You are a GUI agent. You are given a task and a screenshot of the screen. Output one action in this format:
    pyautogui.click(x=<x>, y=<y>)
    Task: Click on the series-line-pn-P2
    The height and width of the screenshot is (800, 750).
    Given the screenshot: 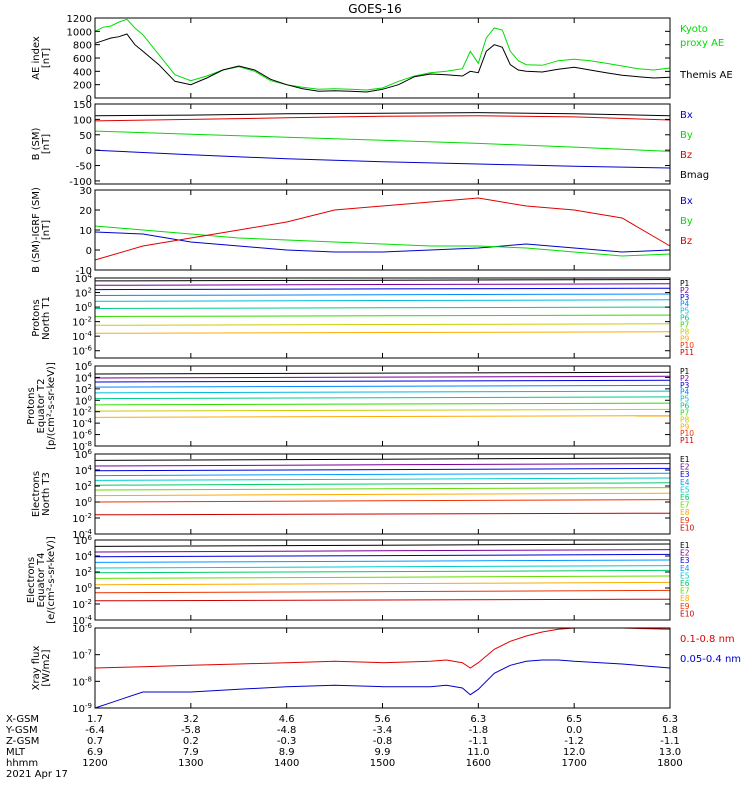 What is the action you would take?
    pyautogui.click(x=382, y=284)
    